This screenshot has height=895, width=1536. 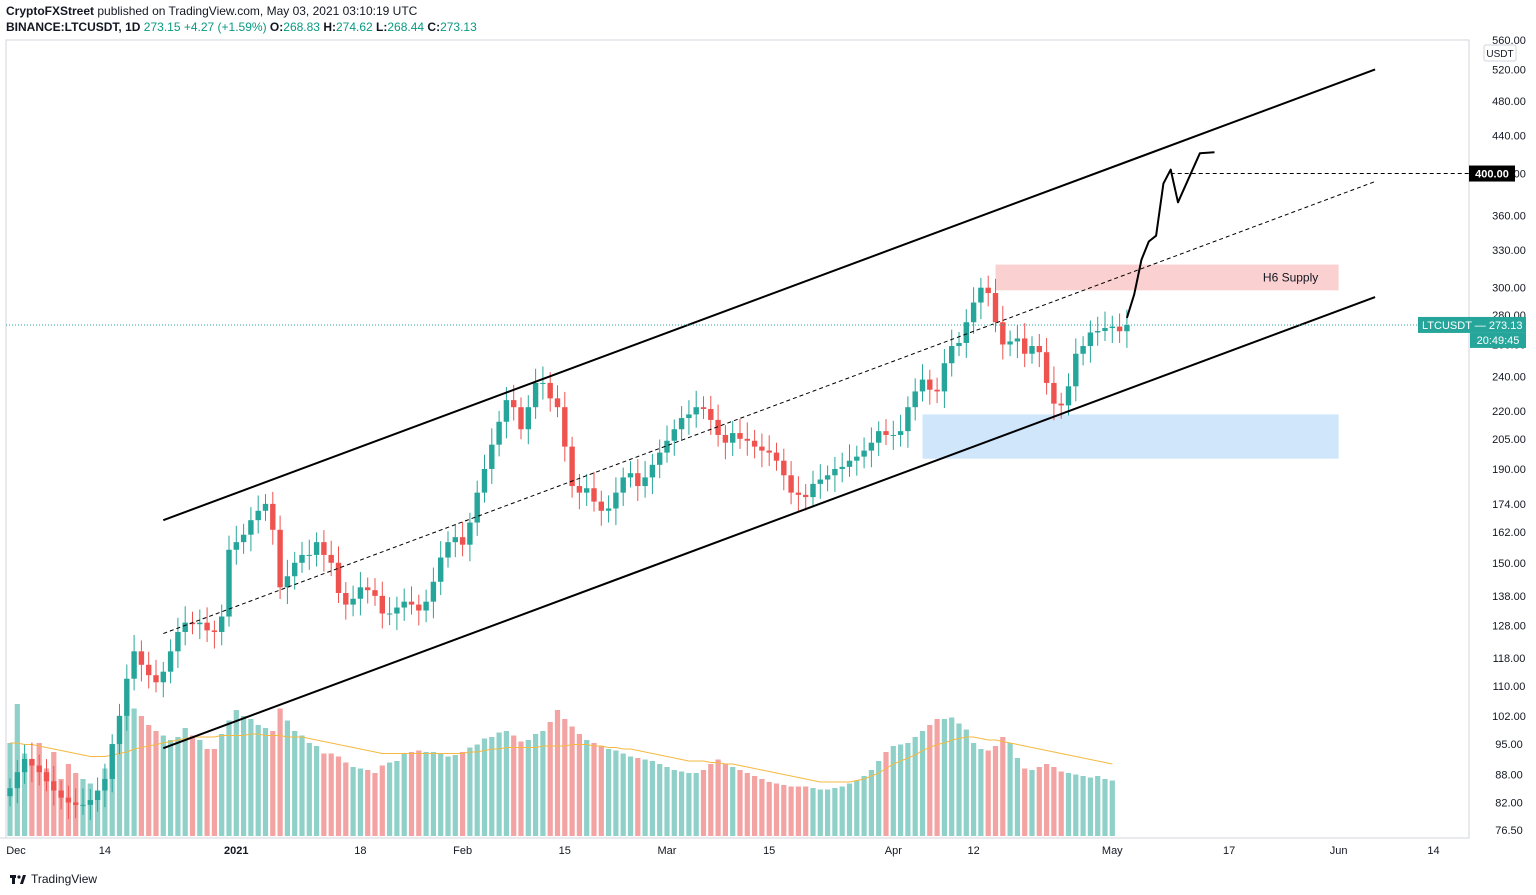 What do you see at coordinates (64, 879) in the screenshot?
I see `footer-brand: TradingView` at bounding box center [64, 879].